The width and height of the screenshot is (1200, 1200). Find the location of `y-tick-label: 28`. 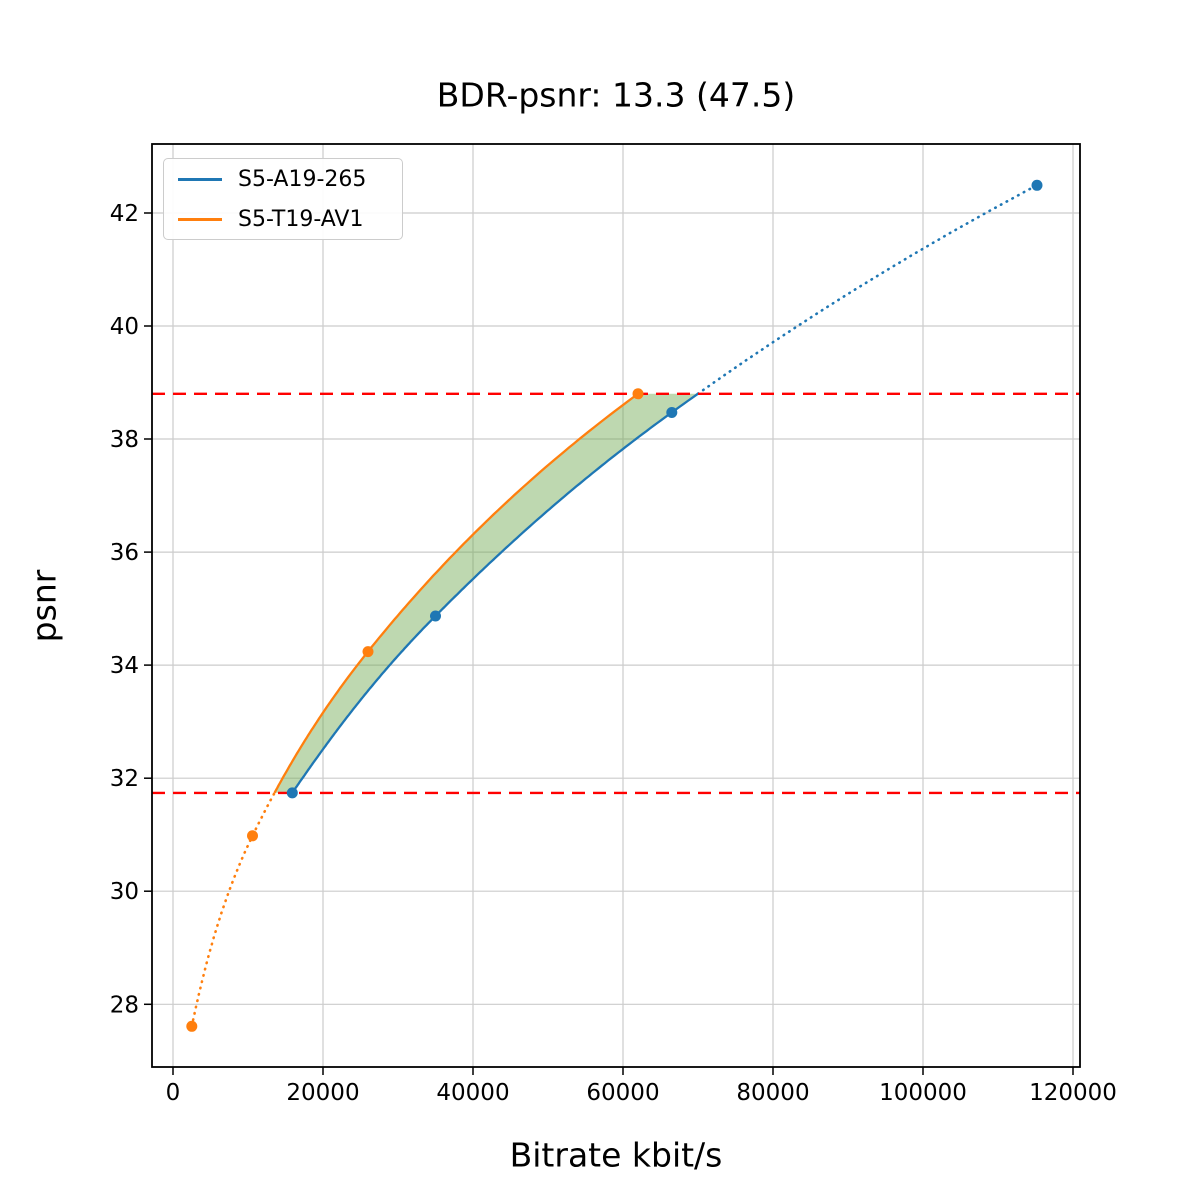

y-tick-label: 28 is located at coordinates (124, 1005).